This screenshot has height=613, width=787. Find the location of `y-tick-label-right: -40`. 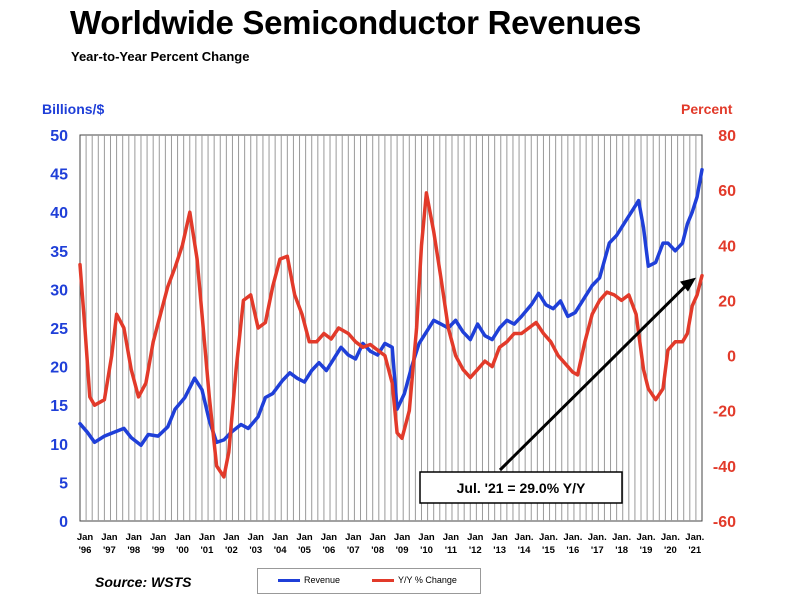

y-tick-label-right: -40 is located at coordinates (724, 467).